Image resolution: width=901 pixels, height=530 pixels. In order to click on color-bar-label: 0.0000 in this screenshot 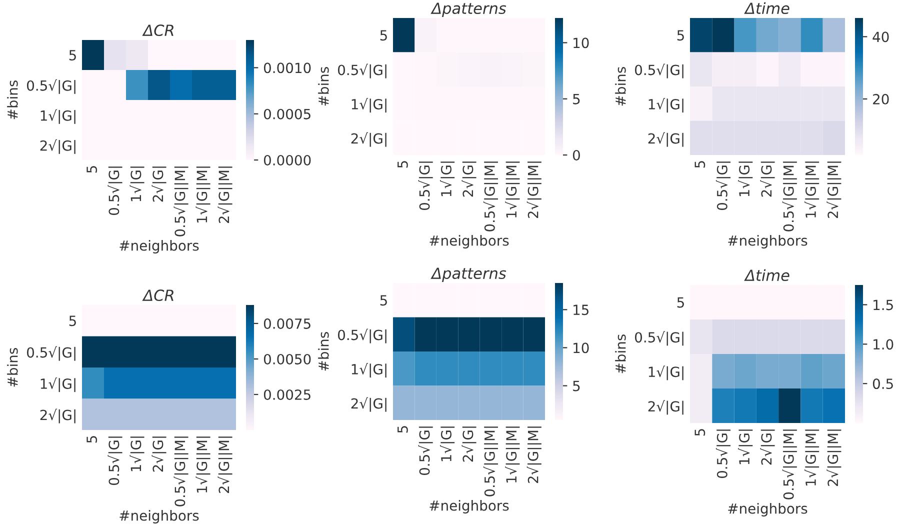, I will do `click(287, 160)`.